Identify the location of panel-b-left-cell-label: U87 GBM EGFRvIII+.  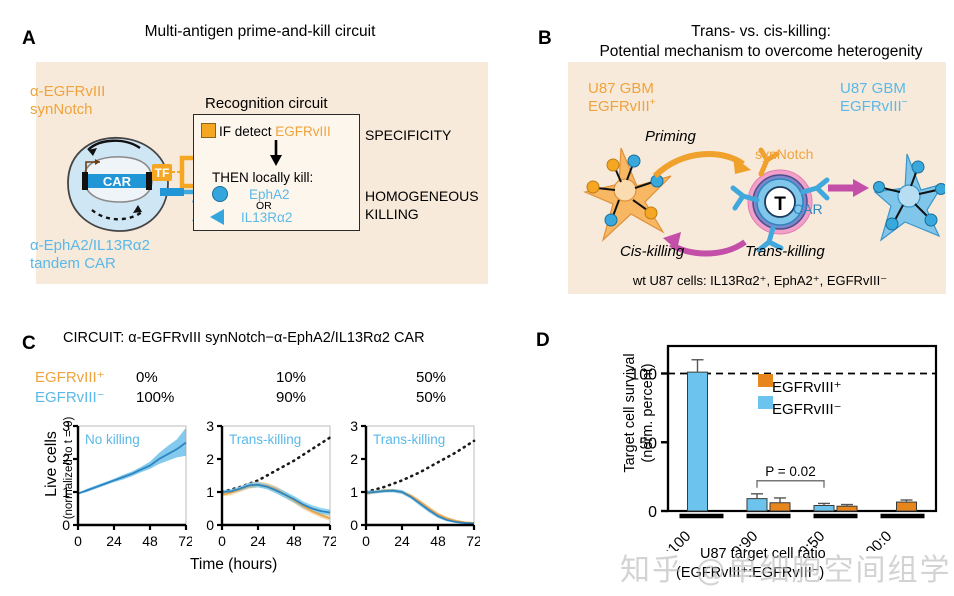
(622, 98).